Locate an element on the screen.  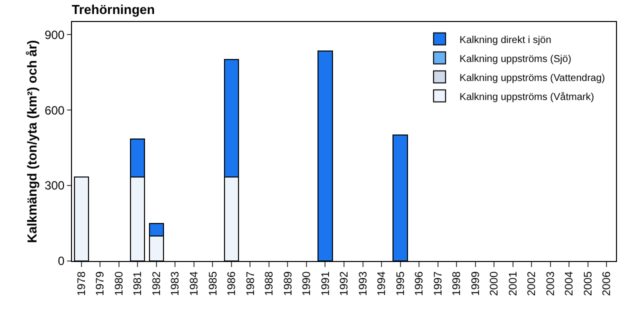
x-tick-label: 1981 is located at coordinates (138, 283).